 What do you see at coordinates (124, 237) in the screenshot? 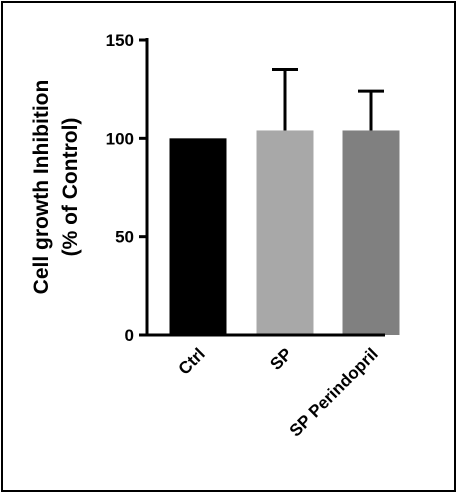
I see `y-tick-label-50: 50` at bounding box center [124, 237].